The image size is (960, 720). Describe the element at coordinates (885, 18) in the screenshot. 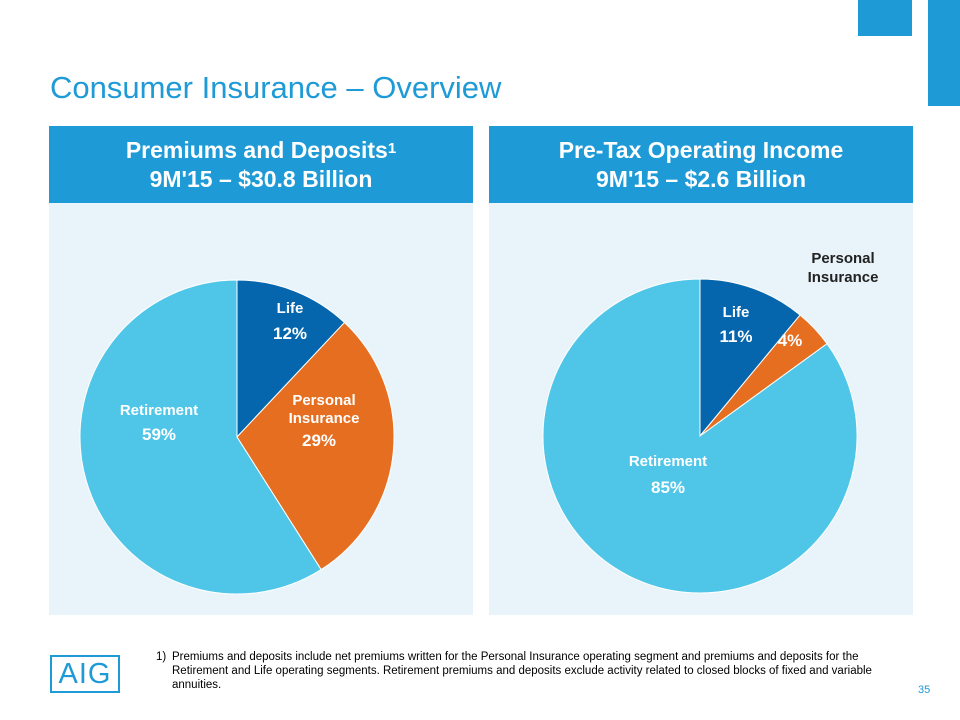

I see `corner-square-small` at that location.